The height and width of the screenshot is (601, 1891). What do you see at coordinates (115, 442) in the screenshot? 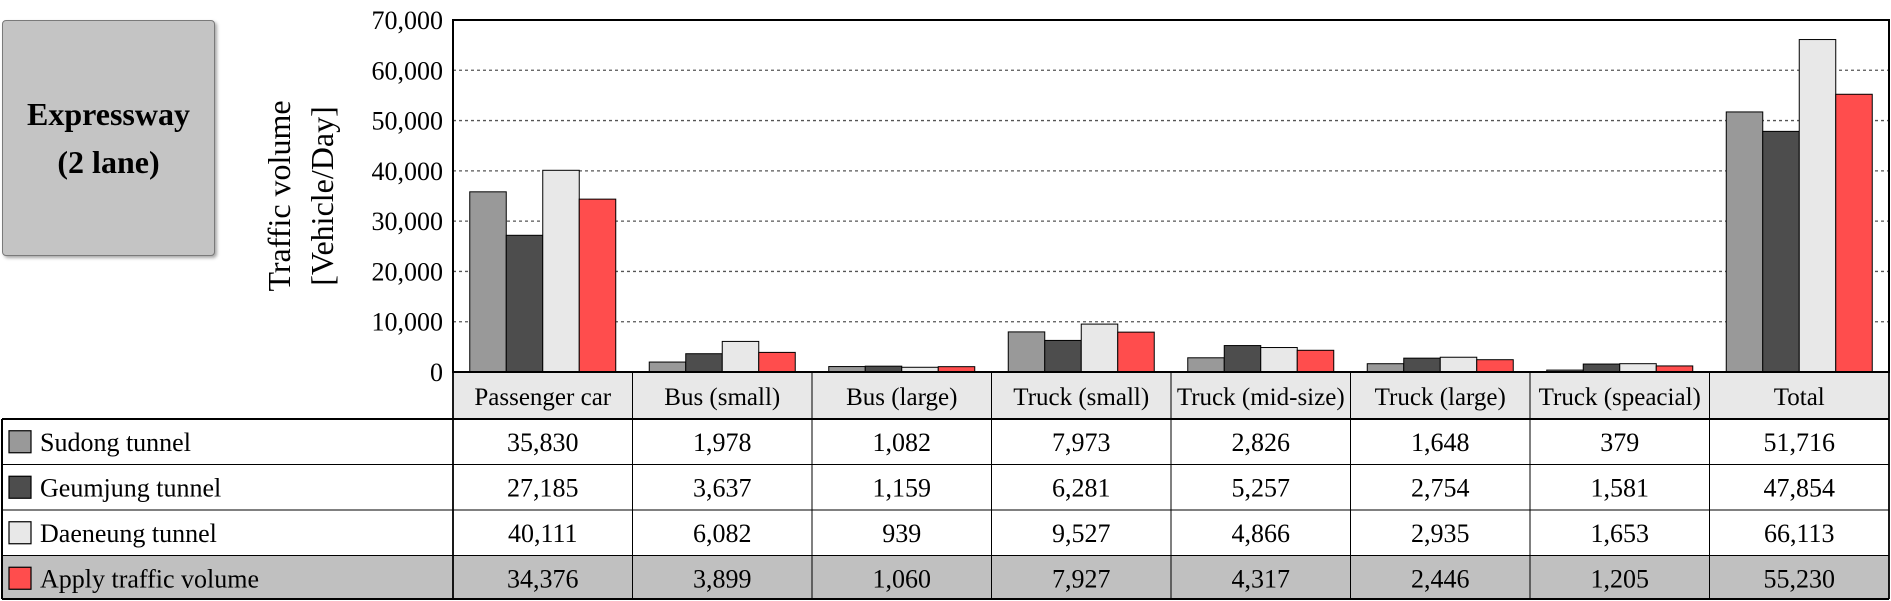
I see `series-name: Sudong tunnel` at bounding box center [115, 442].